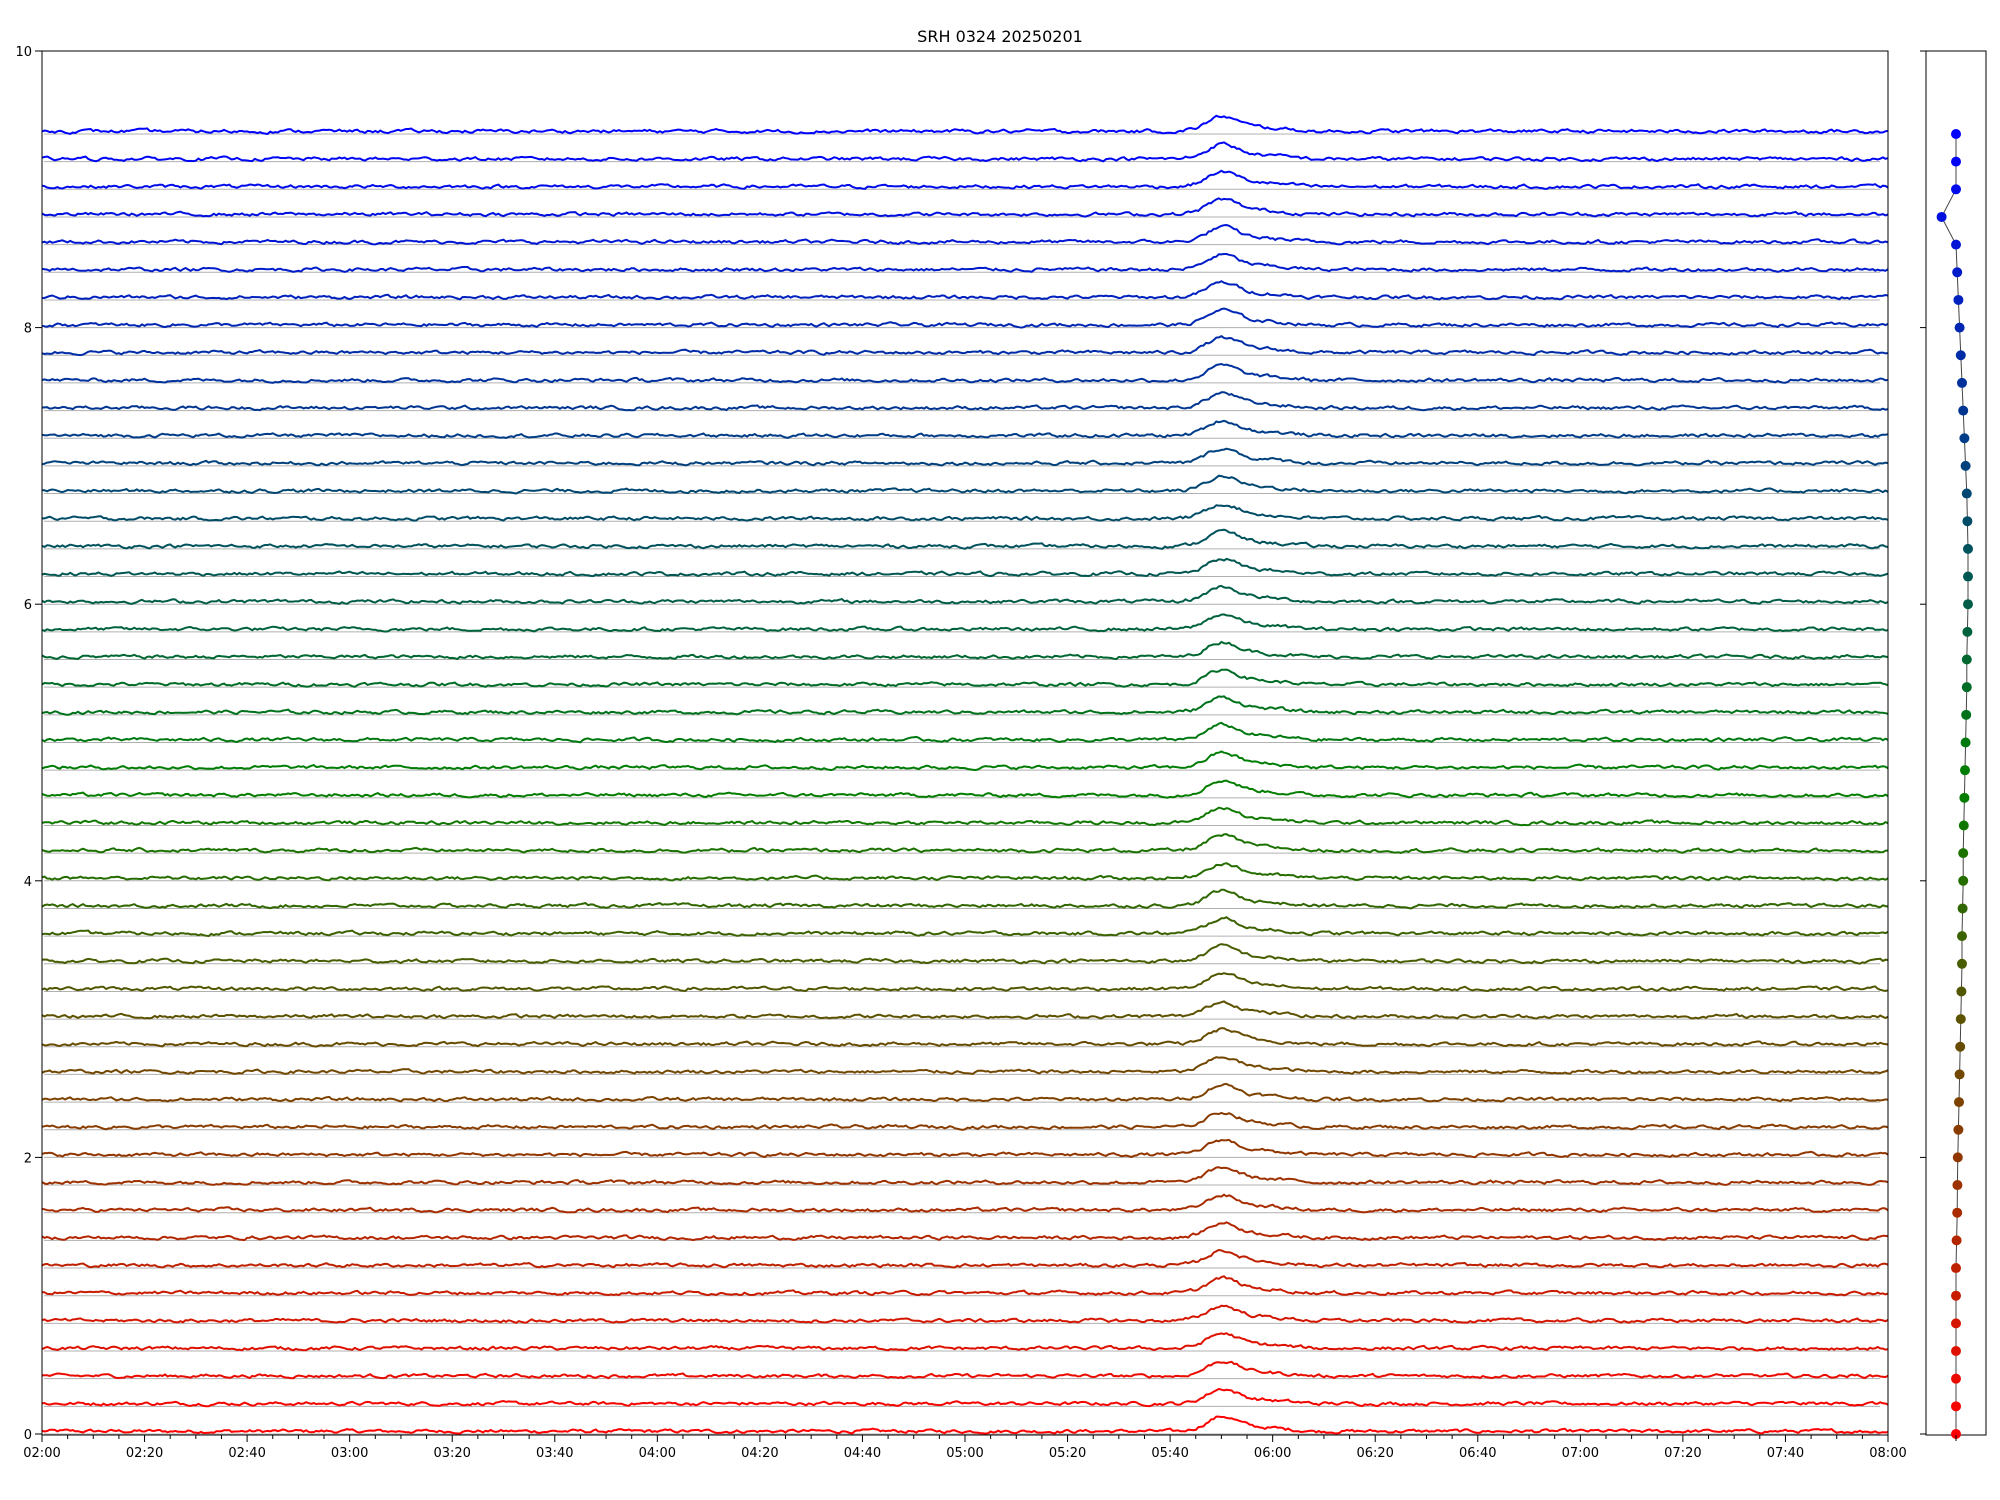 The height and width of the screenshot is (1500, 2000). Describe the element at coordinates (28, 605) in the screenshot. I see `y-tick-label: 6` at that location.